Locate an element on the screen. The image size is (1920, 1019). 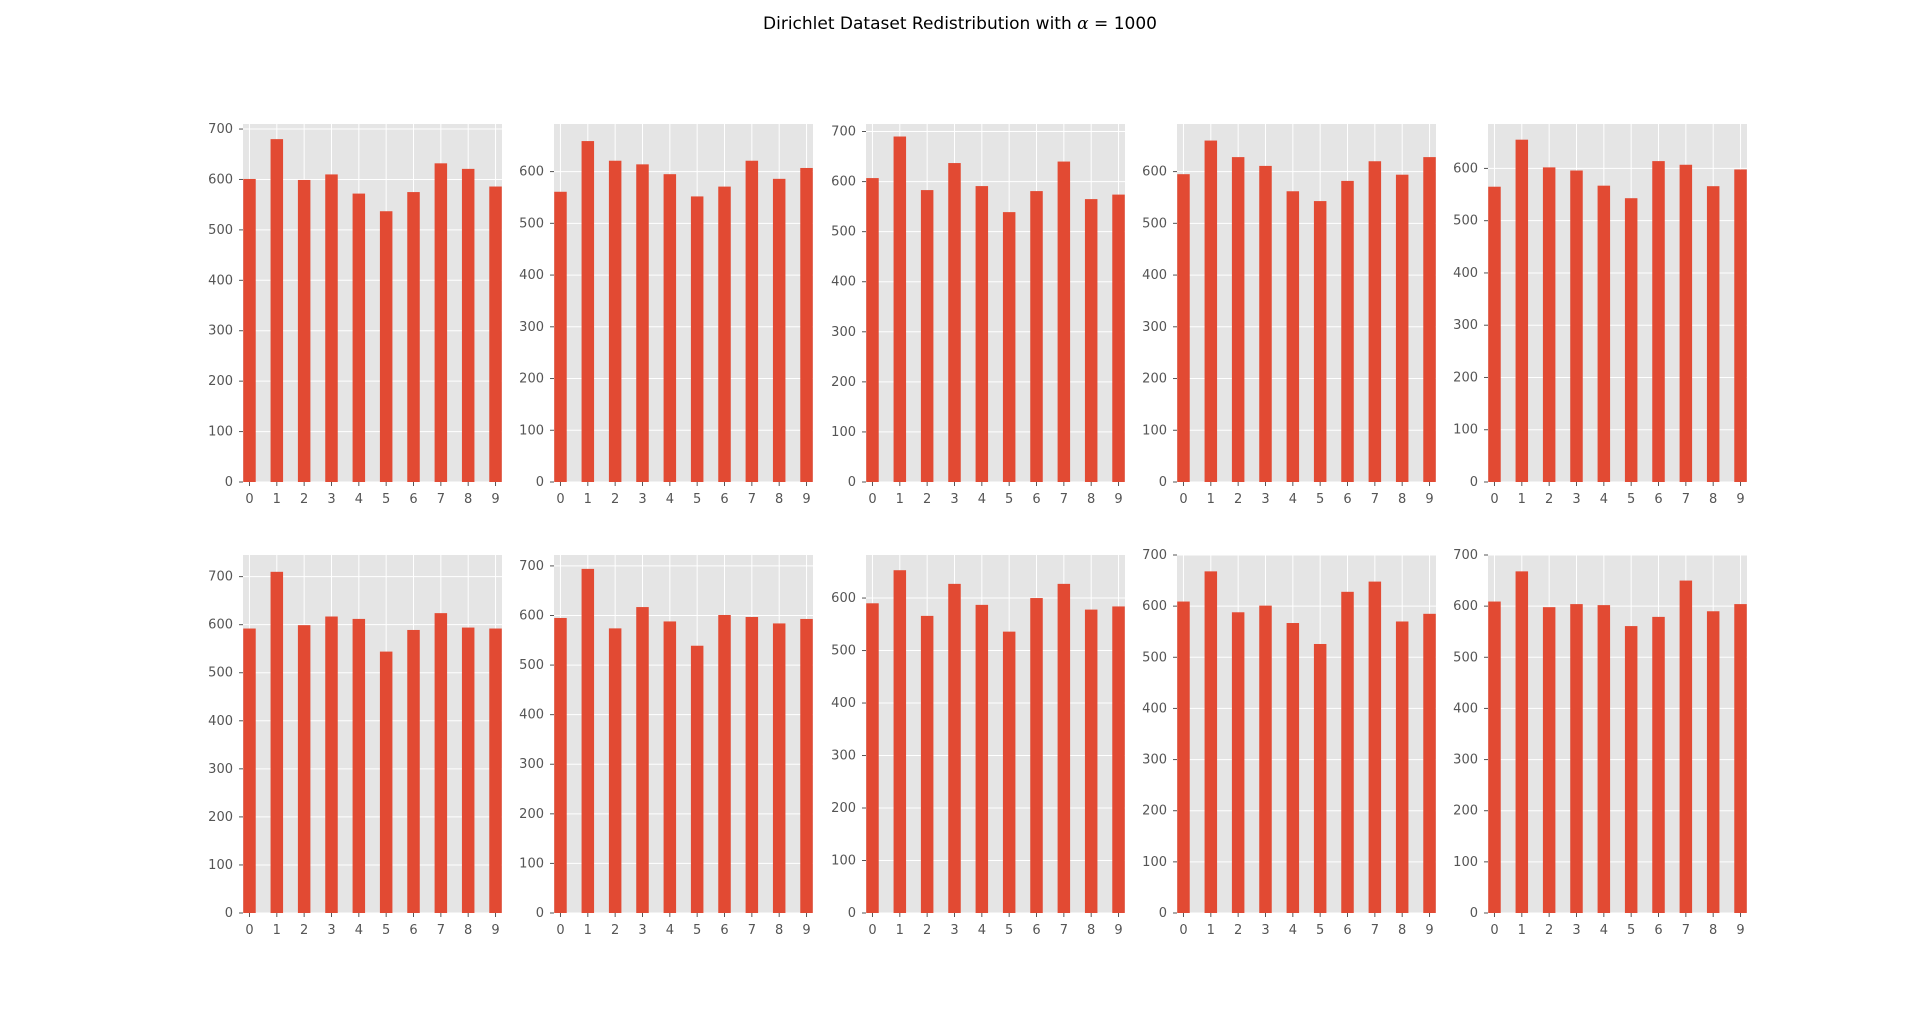
subplot-6: 0 100 200 300 400 500 600 700 0 1 2 3 4 5 6 7 8 9 is located at coordinates (355, 746).